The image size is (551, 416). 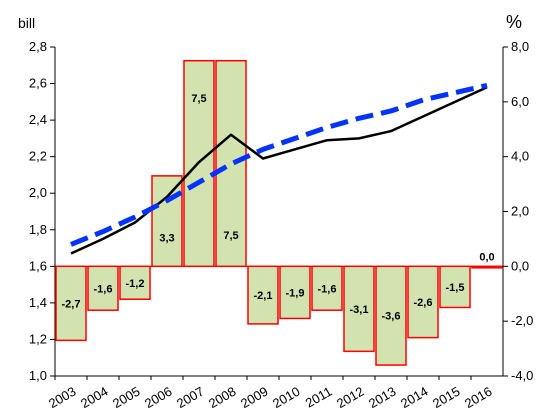 I want to click on bar-2014, so click(x=423, y=302).